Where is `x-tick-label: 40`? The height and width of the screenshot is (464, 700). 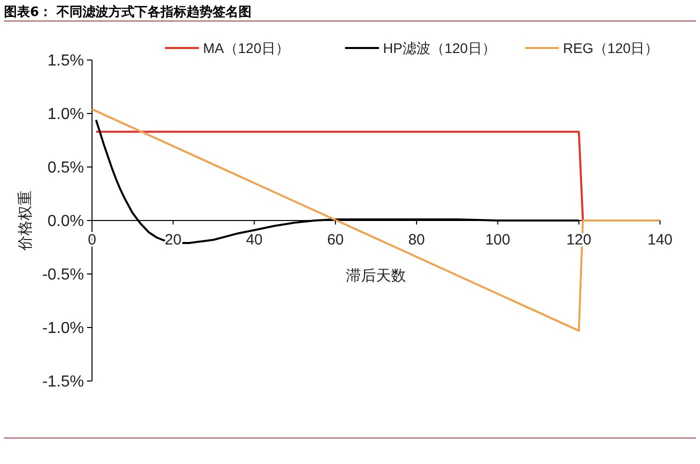 x-tick-label: 40 is located at coordinates (254, 240).